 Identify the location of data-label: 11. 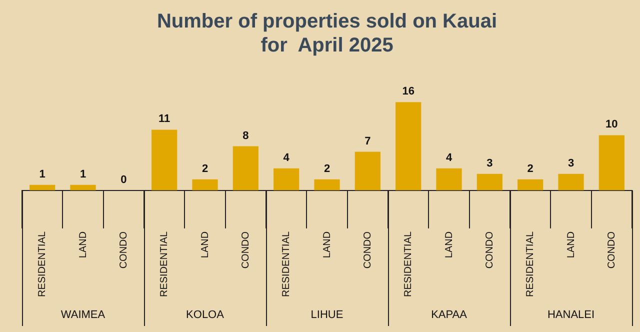
(164, 119).